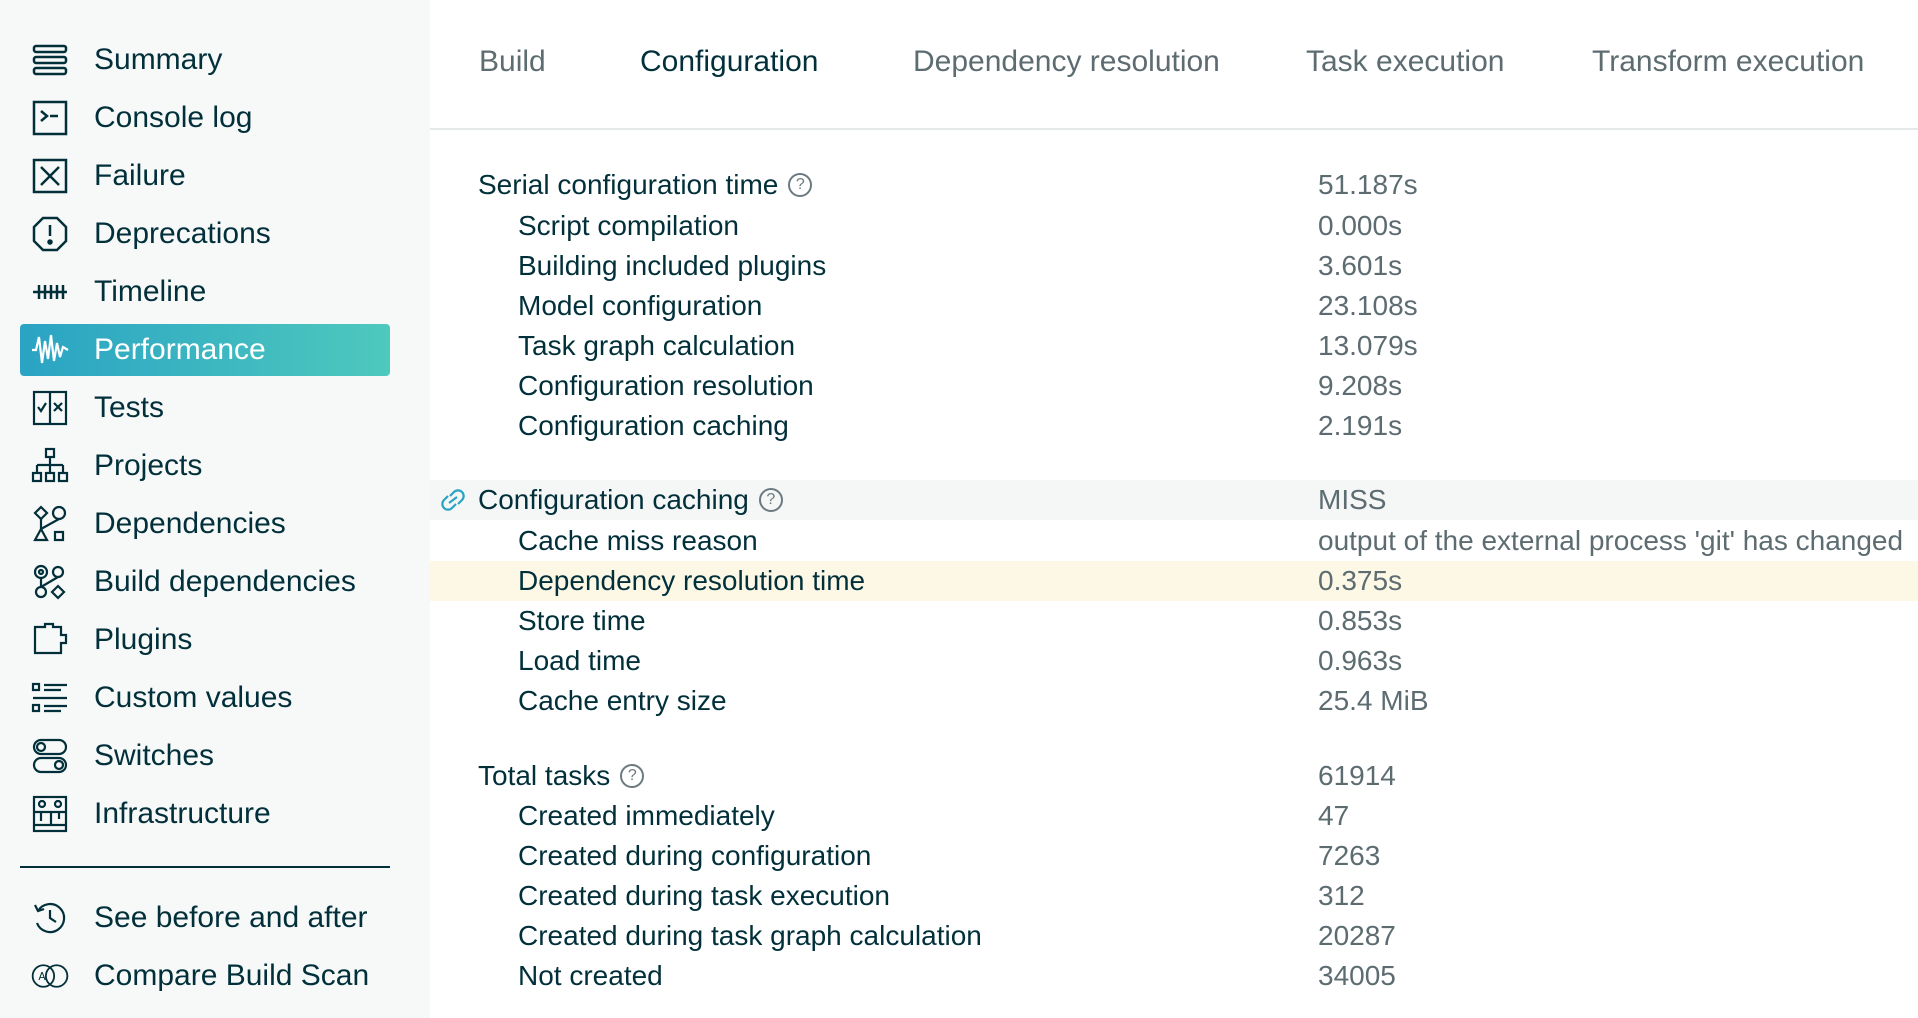  Describe the element at coordinates (182, 233) in the screenshot. I see `sidebar-item-label: Deprecations` at that location.